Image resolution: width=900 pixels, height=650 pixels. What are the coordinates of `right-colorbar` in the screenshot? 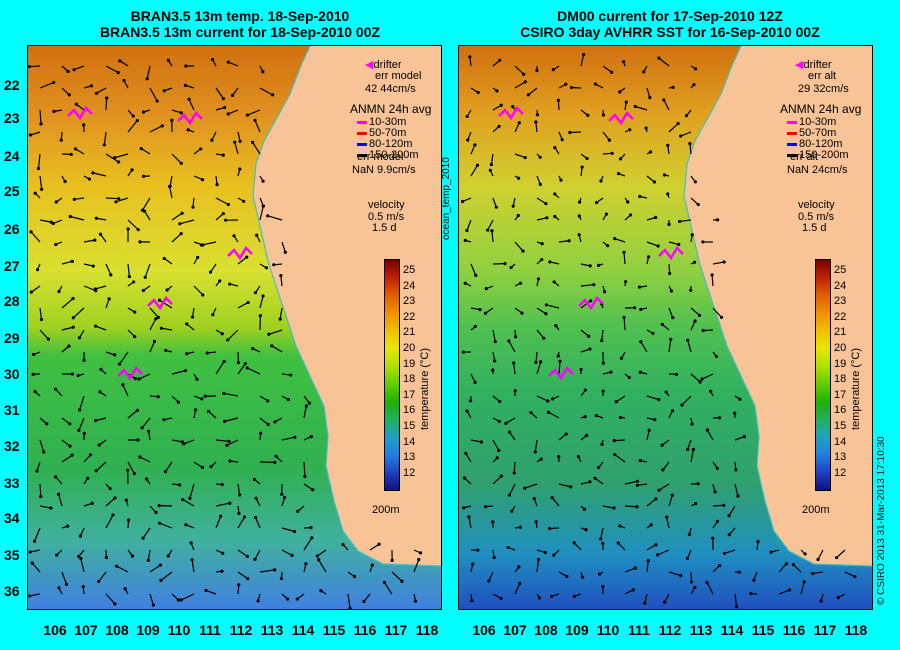 It's located at (823, 375).